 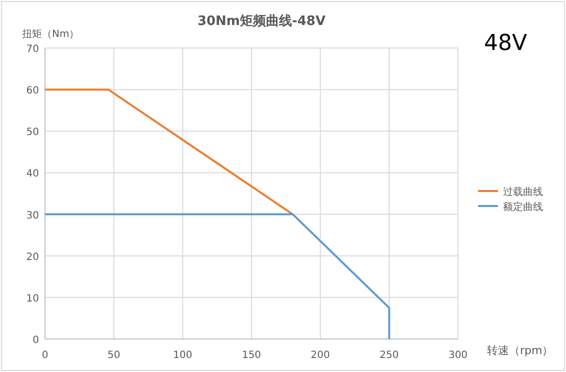 What do you see at coordinates (252, 355) in the screenshot?
I see `x-tick-label: 150` at bounding box center [252, 355].